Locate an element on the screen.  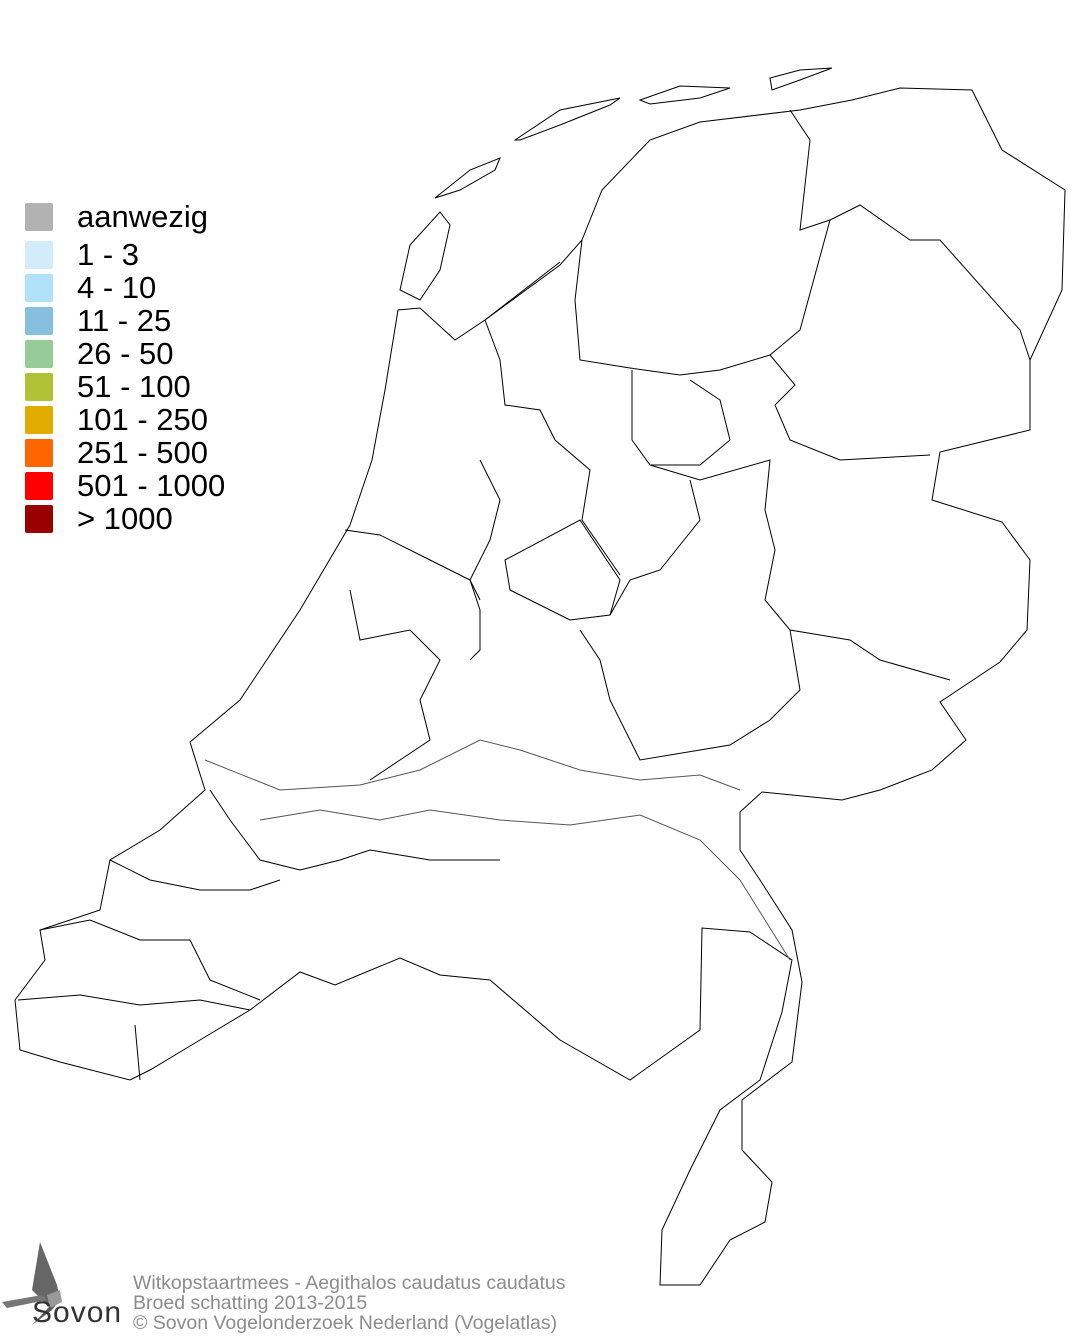
legend-item: 501 - 1000 is located at coordinates (125, 485).